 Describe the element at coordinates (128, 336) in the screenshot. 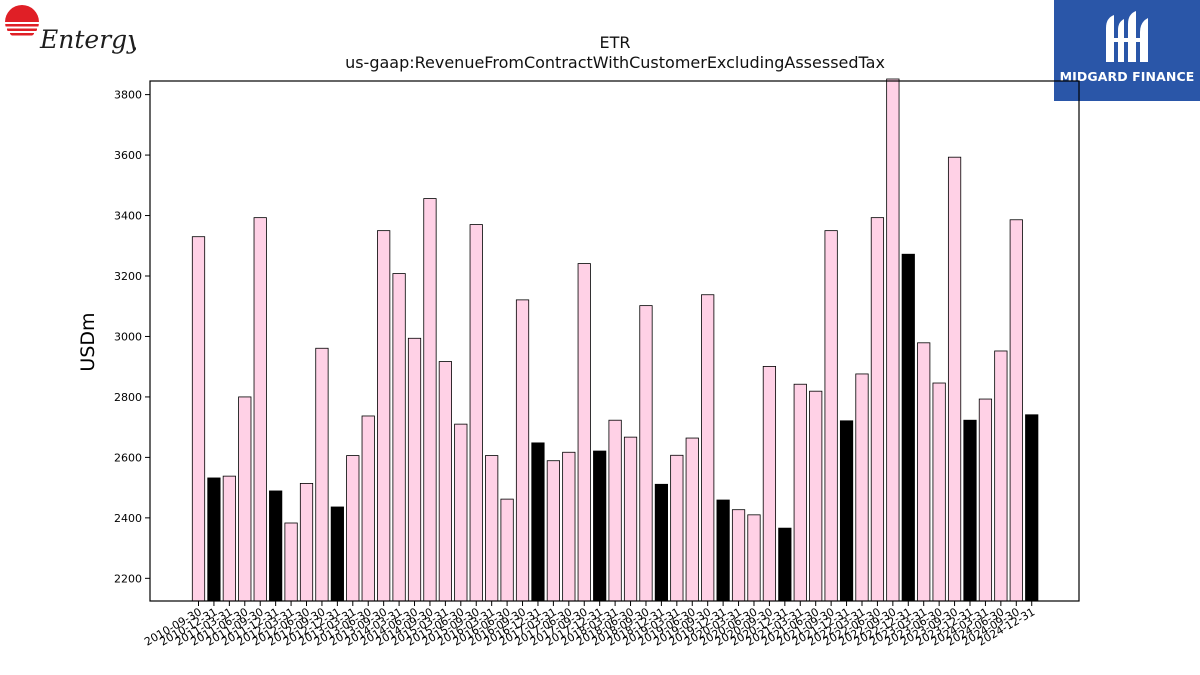

I see `y-tick-label: 3000` at that location.